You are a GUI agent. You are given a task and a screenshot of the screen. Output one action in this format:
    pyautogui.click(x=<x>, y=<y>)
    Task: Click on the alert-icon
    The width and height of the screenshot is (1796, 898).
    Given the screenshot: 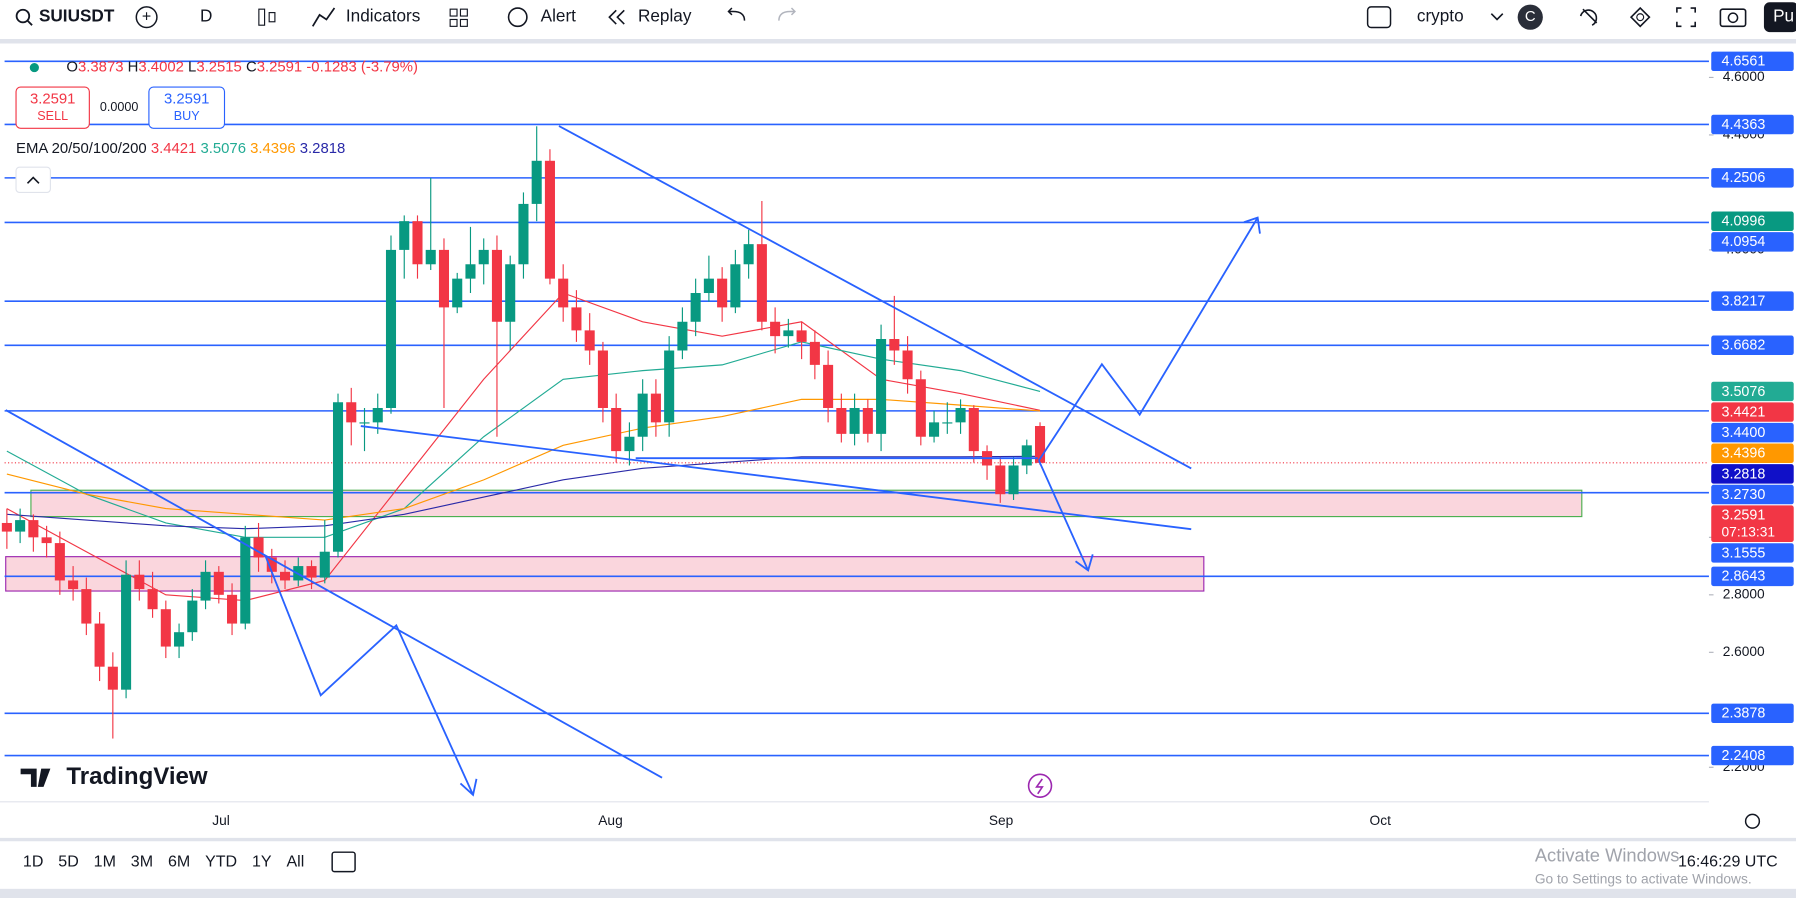 What is the action you would take?
    pyautogui.click(x=517, y=17)
    